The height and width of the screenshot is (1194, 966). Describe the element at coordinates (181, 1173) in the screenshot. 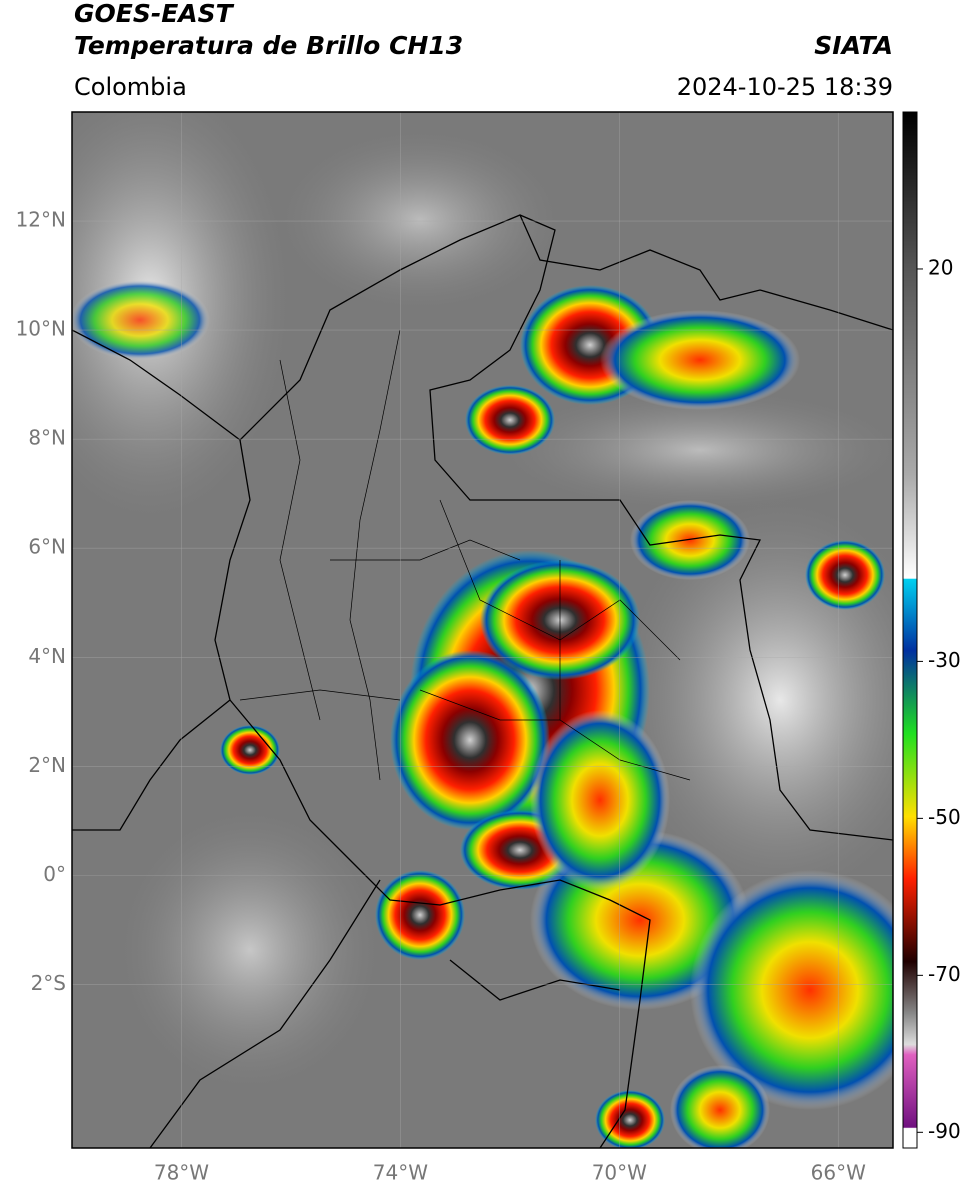

I see `lon-tick-label: 78°W` at that location.